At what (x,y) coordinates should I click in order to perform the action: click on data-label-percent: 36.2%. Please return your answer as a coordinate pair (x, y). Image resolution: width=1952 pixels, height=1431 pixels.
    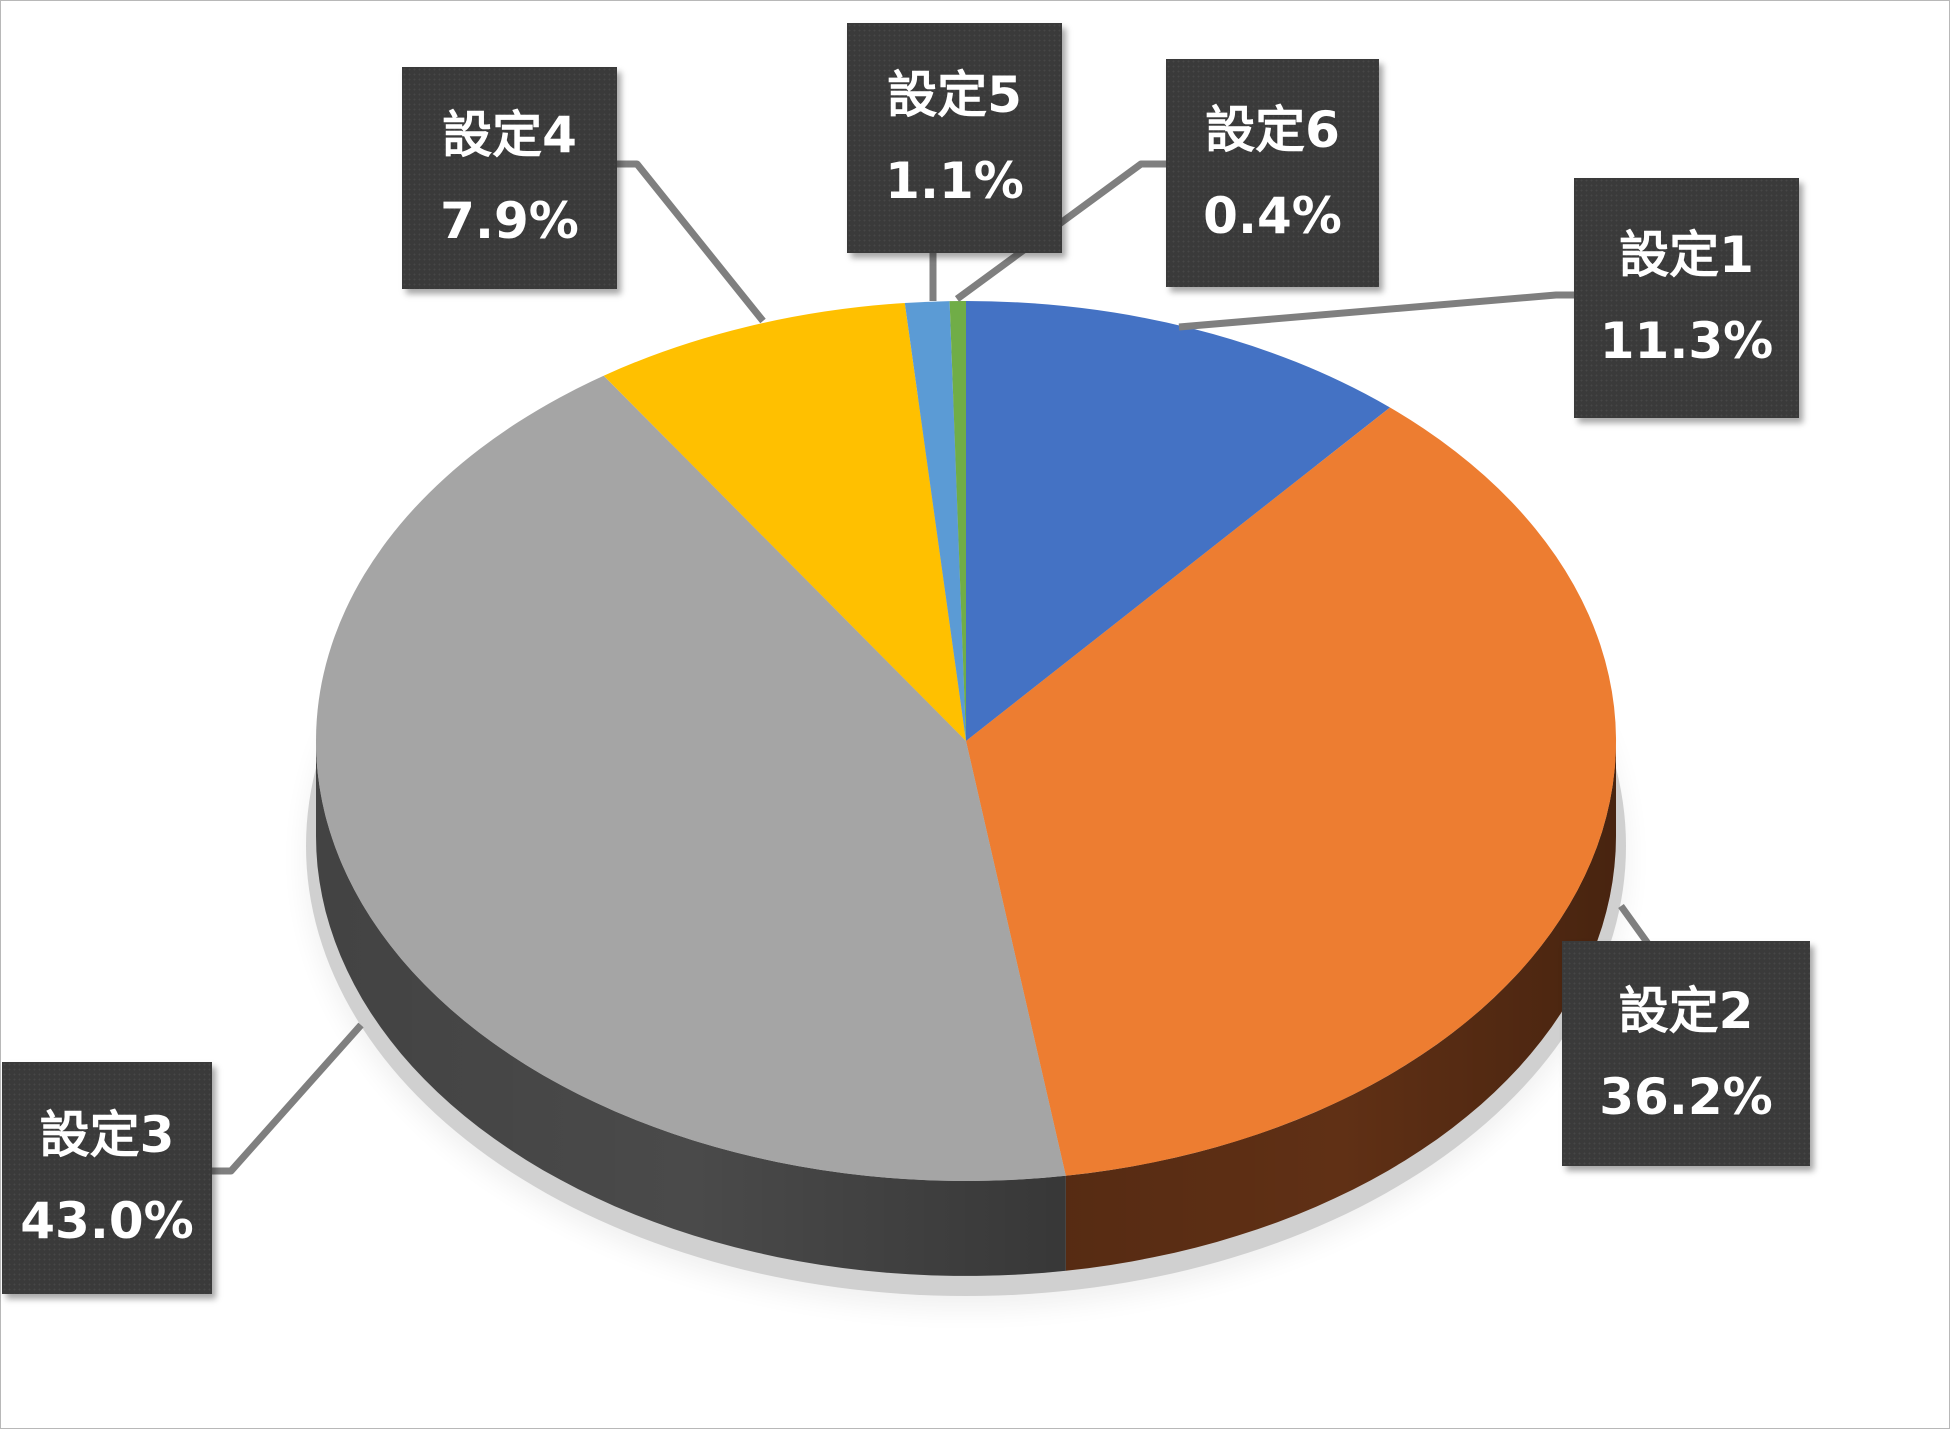
    Looking at the image, I should click on (1686, 1096).